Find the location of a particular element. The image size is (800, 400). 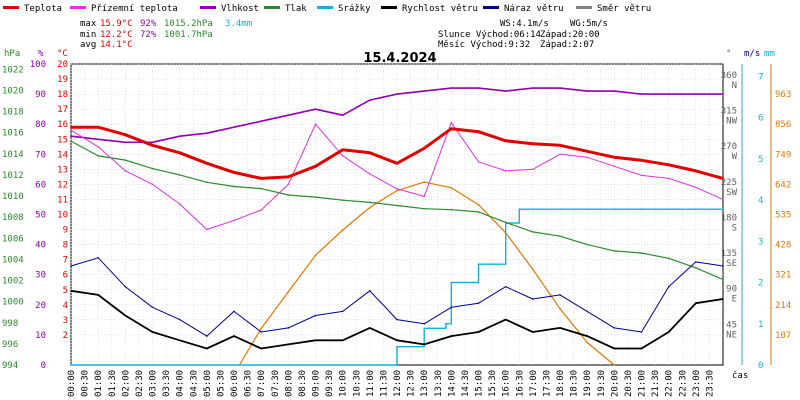

unit-mm: mm is located at coordinates (769, 54).